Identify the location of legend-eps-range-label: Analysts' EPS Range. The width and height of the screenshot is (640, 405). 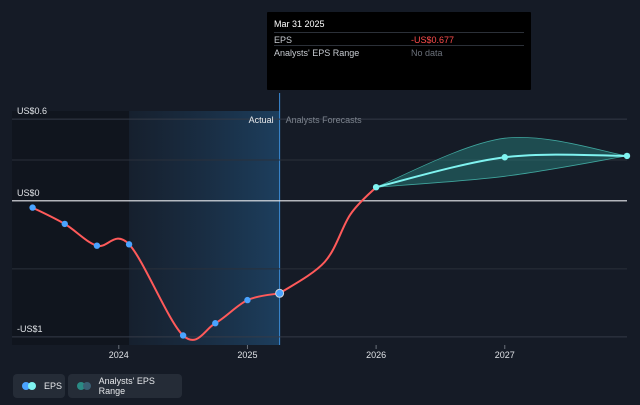
(126, 386).